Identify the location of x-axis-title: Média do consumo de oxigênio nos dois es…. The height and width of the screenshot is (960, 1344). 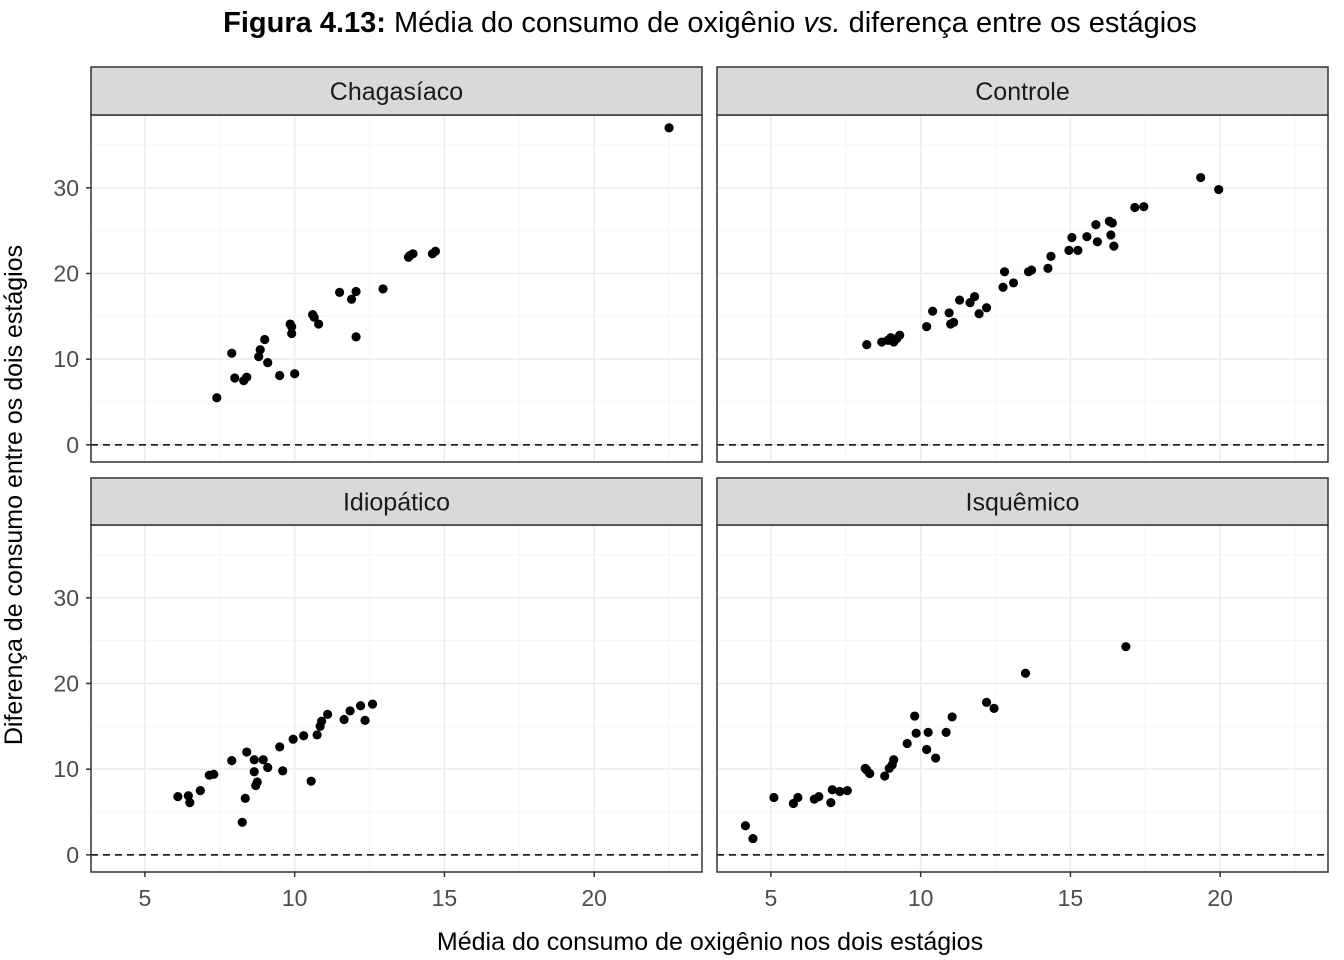
(710, 942).